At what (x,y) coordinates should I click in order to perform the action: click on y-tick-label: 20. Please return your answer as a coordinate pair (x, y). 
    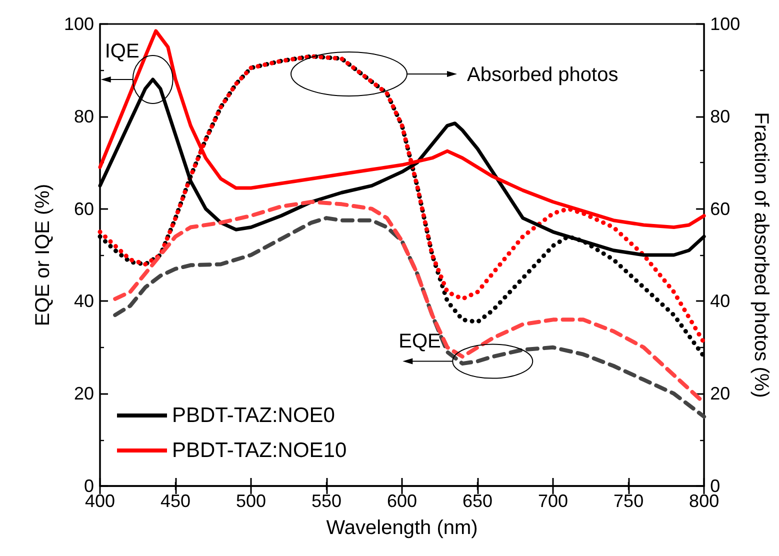
    Looking at the image, I should click on (84, 394).